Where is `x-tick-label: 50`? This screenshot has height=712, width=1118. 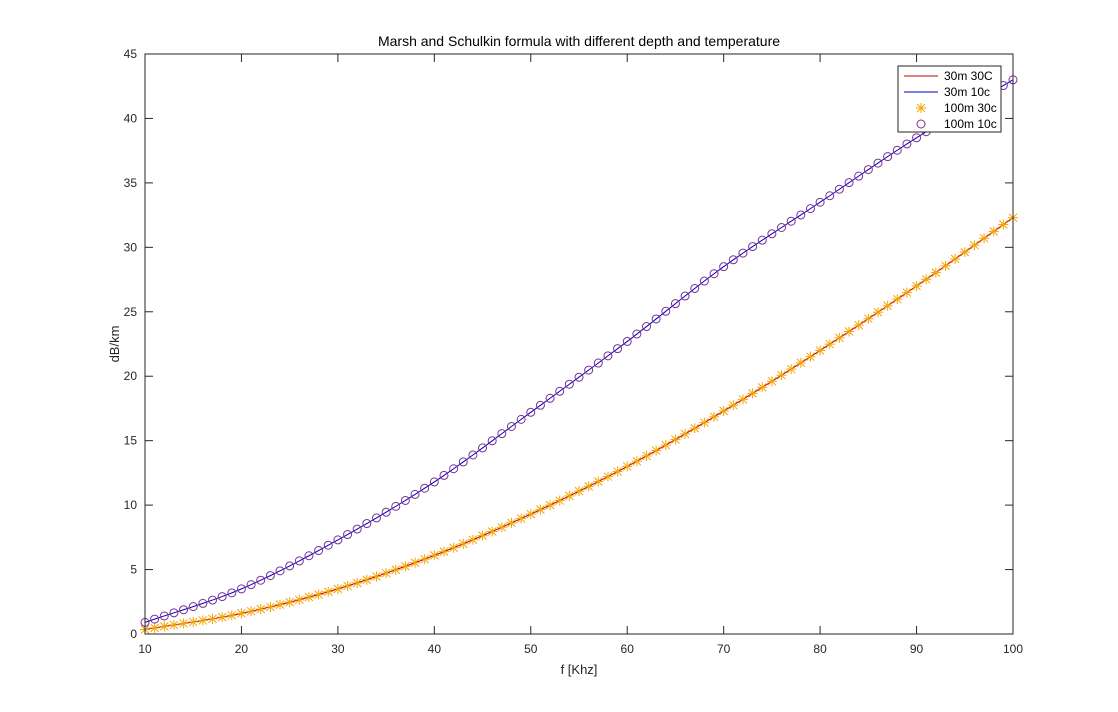 x-tick-label: 50 is located at coordinates (531, 649).